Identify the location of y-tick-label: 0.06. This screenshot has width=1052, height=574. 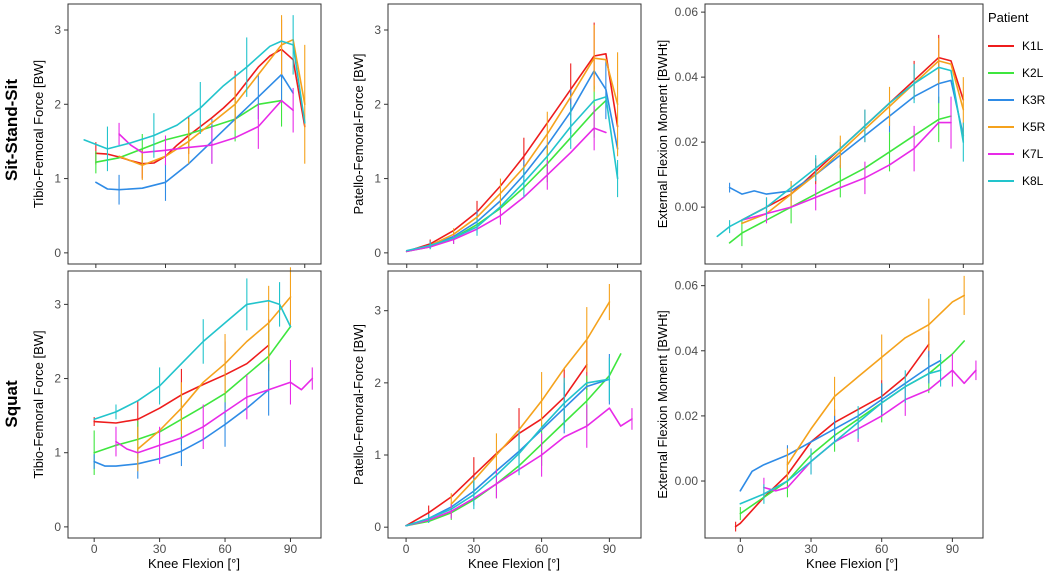
(687, 286).